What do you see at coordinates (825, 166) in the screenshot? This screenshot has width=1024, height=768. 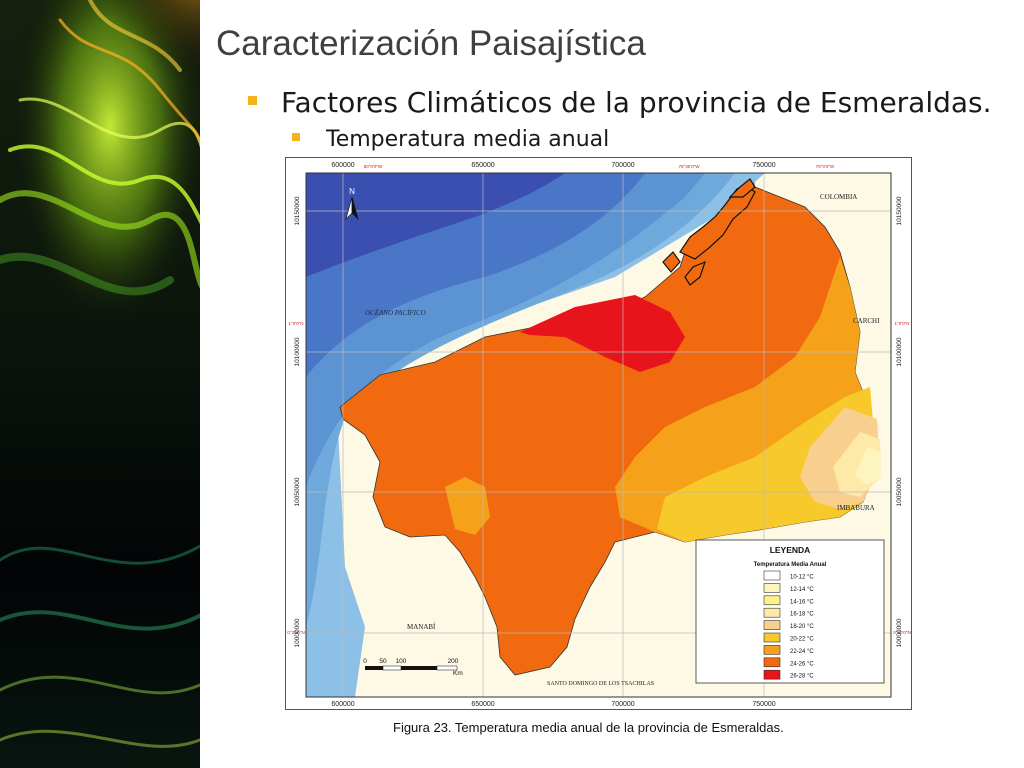 I see `edge-tick-label: 79°0'0"W` at bounding box center [825, 166].